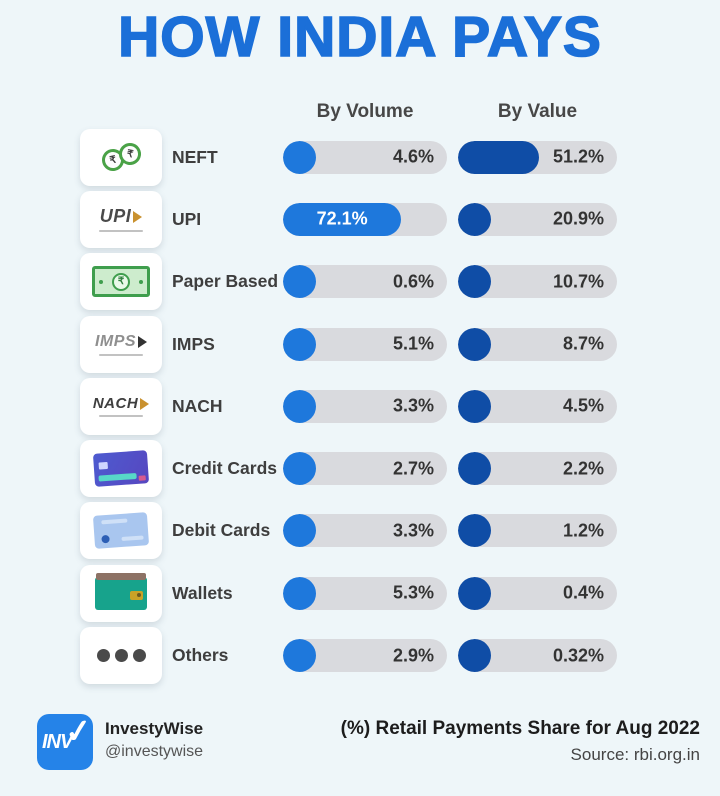  I want to click on paper-value-bar: 10.7%, so click(537, 282).